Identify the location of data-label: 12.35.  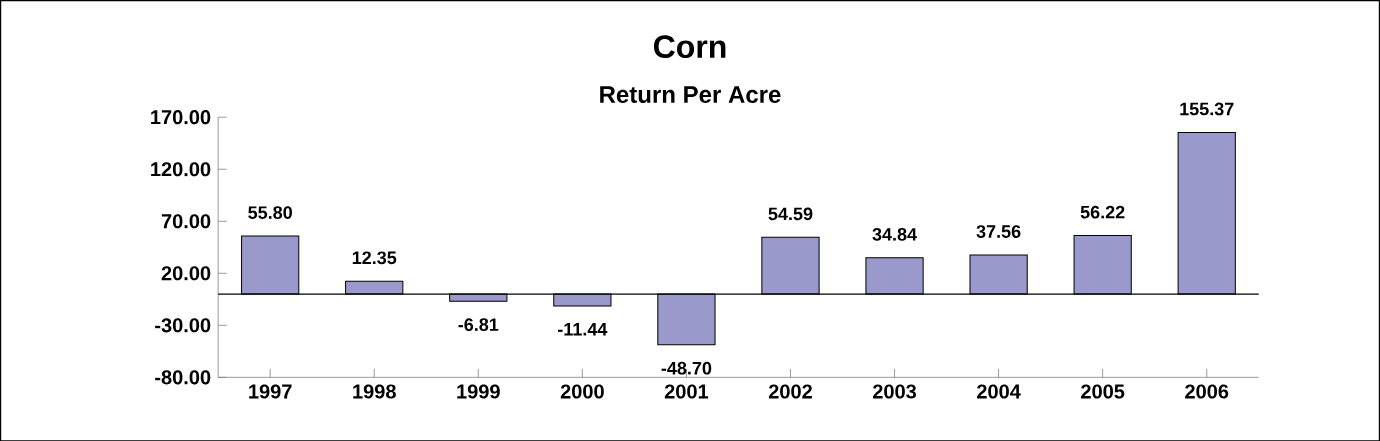
(374, 257).